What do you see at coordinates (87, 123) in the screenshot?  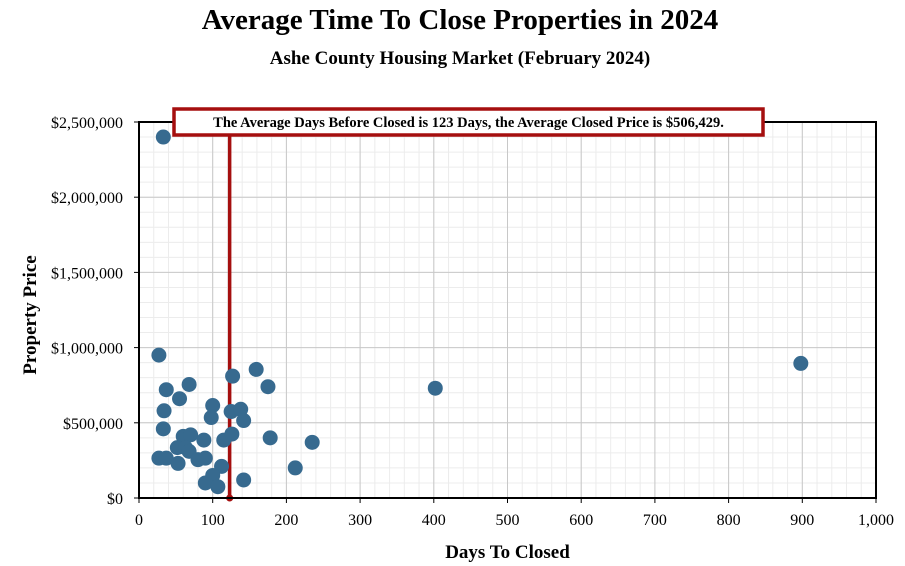 I see `y-tick-label: $2,500,000` at bounding box center [87, 123].